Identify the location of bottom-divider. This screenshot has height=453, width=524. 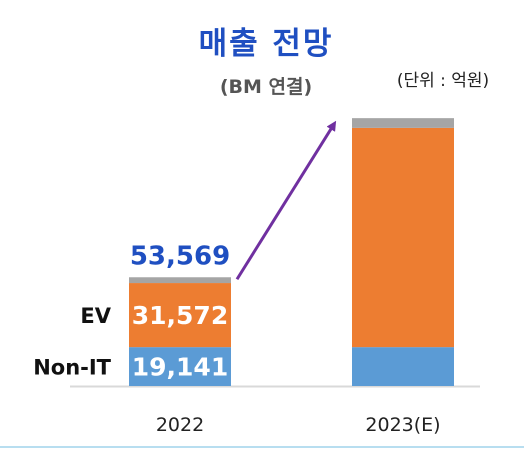
(262, 447).